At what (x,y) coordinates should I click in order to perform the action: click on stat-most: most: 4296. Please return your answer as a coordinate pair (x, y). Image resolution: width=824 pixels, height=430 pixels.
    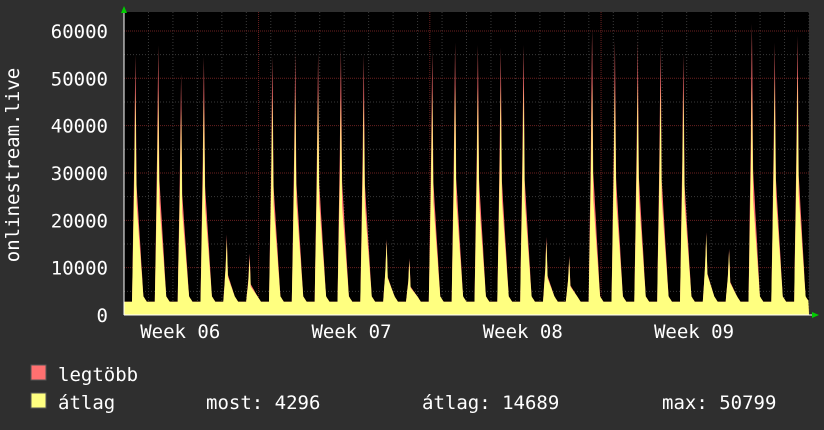
    Looking at the image, I should click on (263, 403).